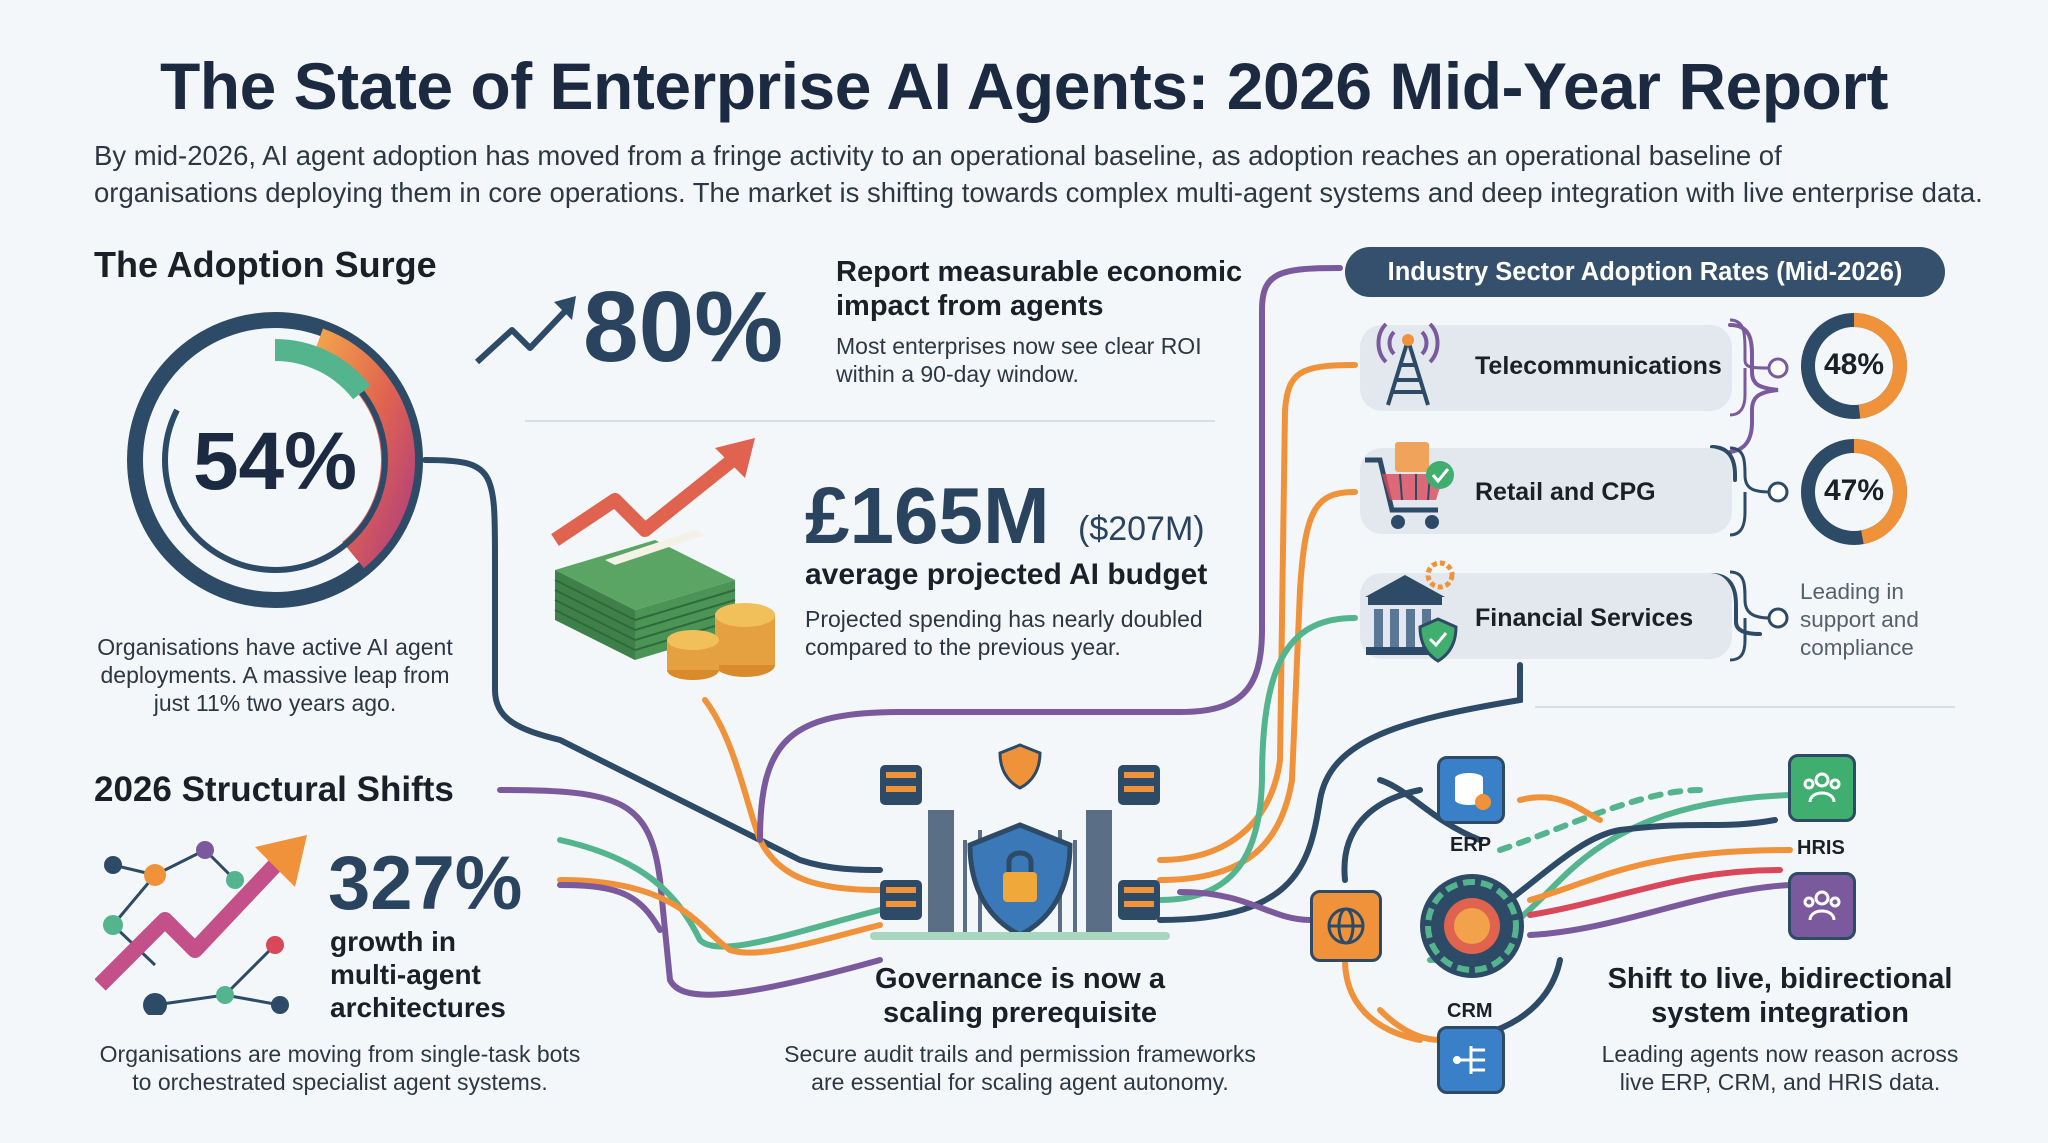 This screenshot has height=1143, width=2048. What do you see at coordinates (927, 515) in the screenshot?
I see `budget-value: £165M` at bounding box center [927, 515].